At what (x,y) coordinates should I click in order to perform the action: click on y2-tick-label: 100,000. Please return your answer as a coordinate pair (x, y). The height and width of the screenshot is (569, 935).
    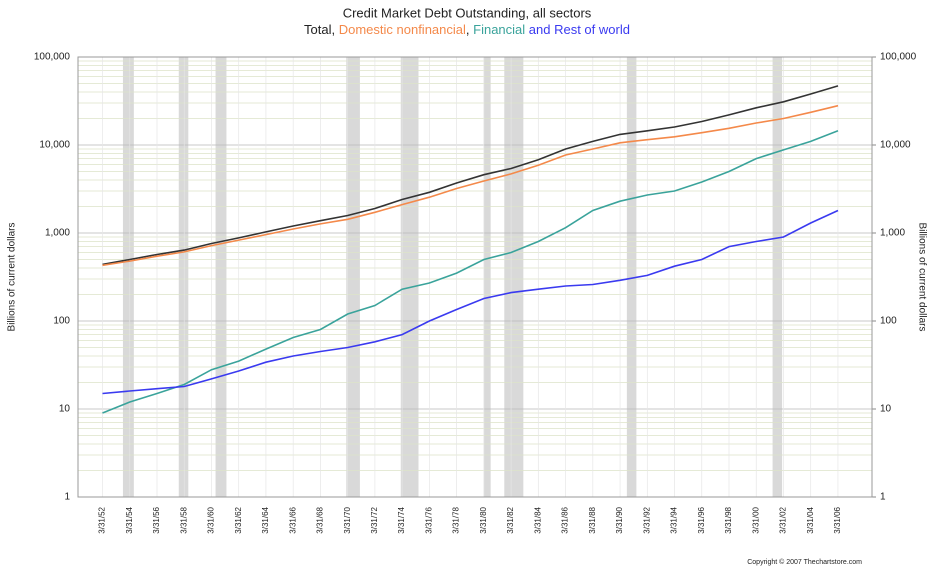
    Looking at the image, I should click on (898, 57).